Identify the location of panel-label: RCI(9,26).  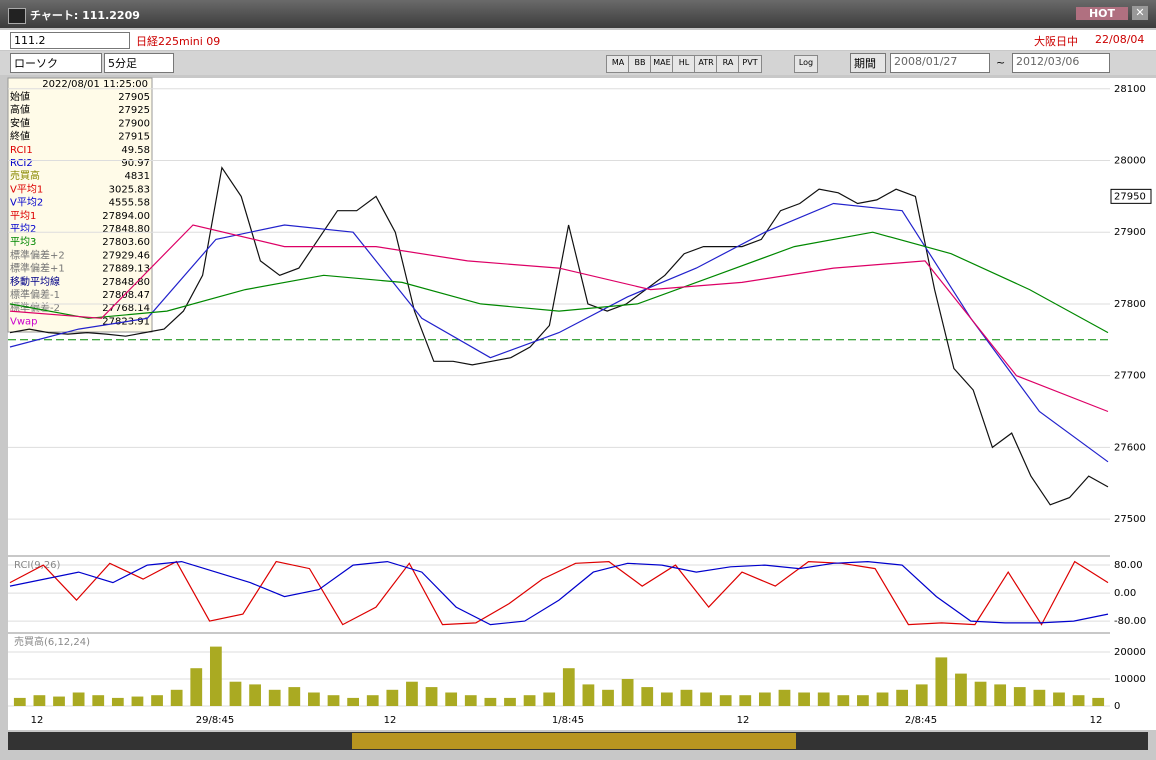
(37, 565).